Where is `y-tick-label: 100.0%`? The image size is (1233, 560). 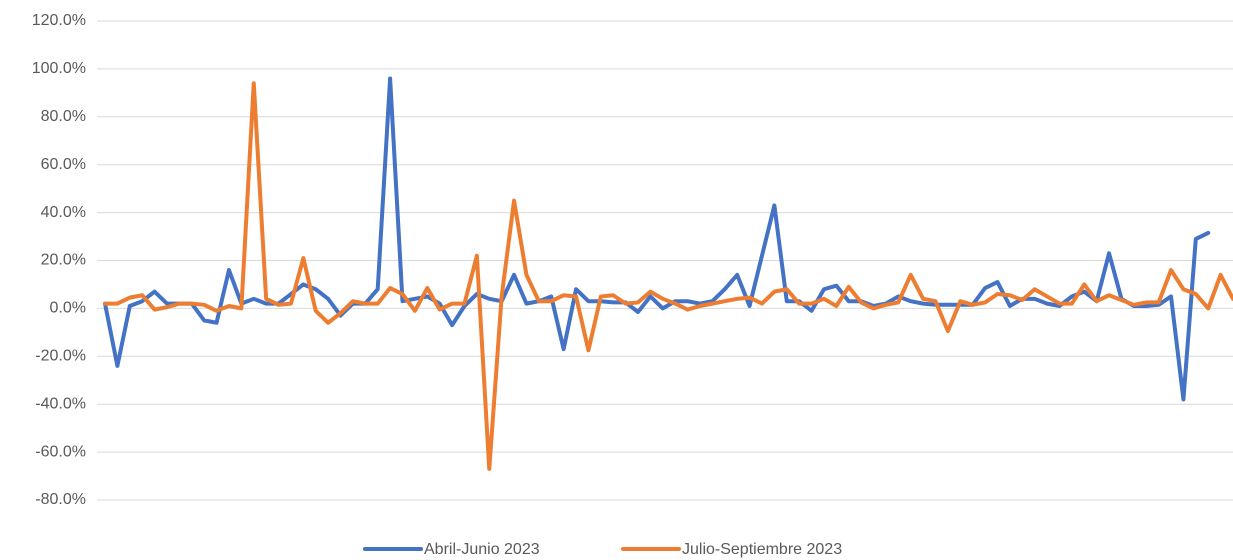
y-tick-label: 100.0% is located at coordinates (59, 68).